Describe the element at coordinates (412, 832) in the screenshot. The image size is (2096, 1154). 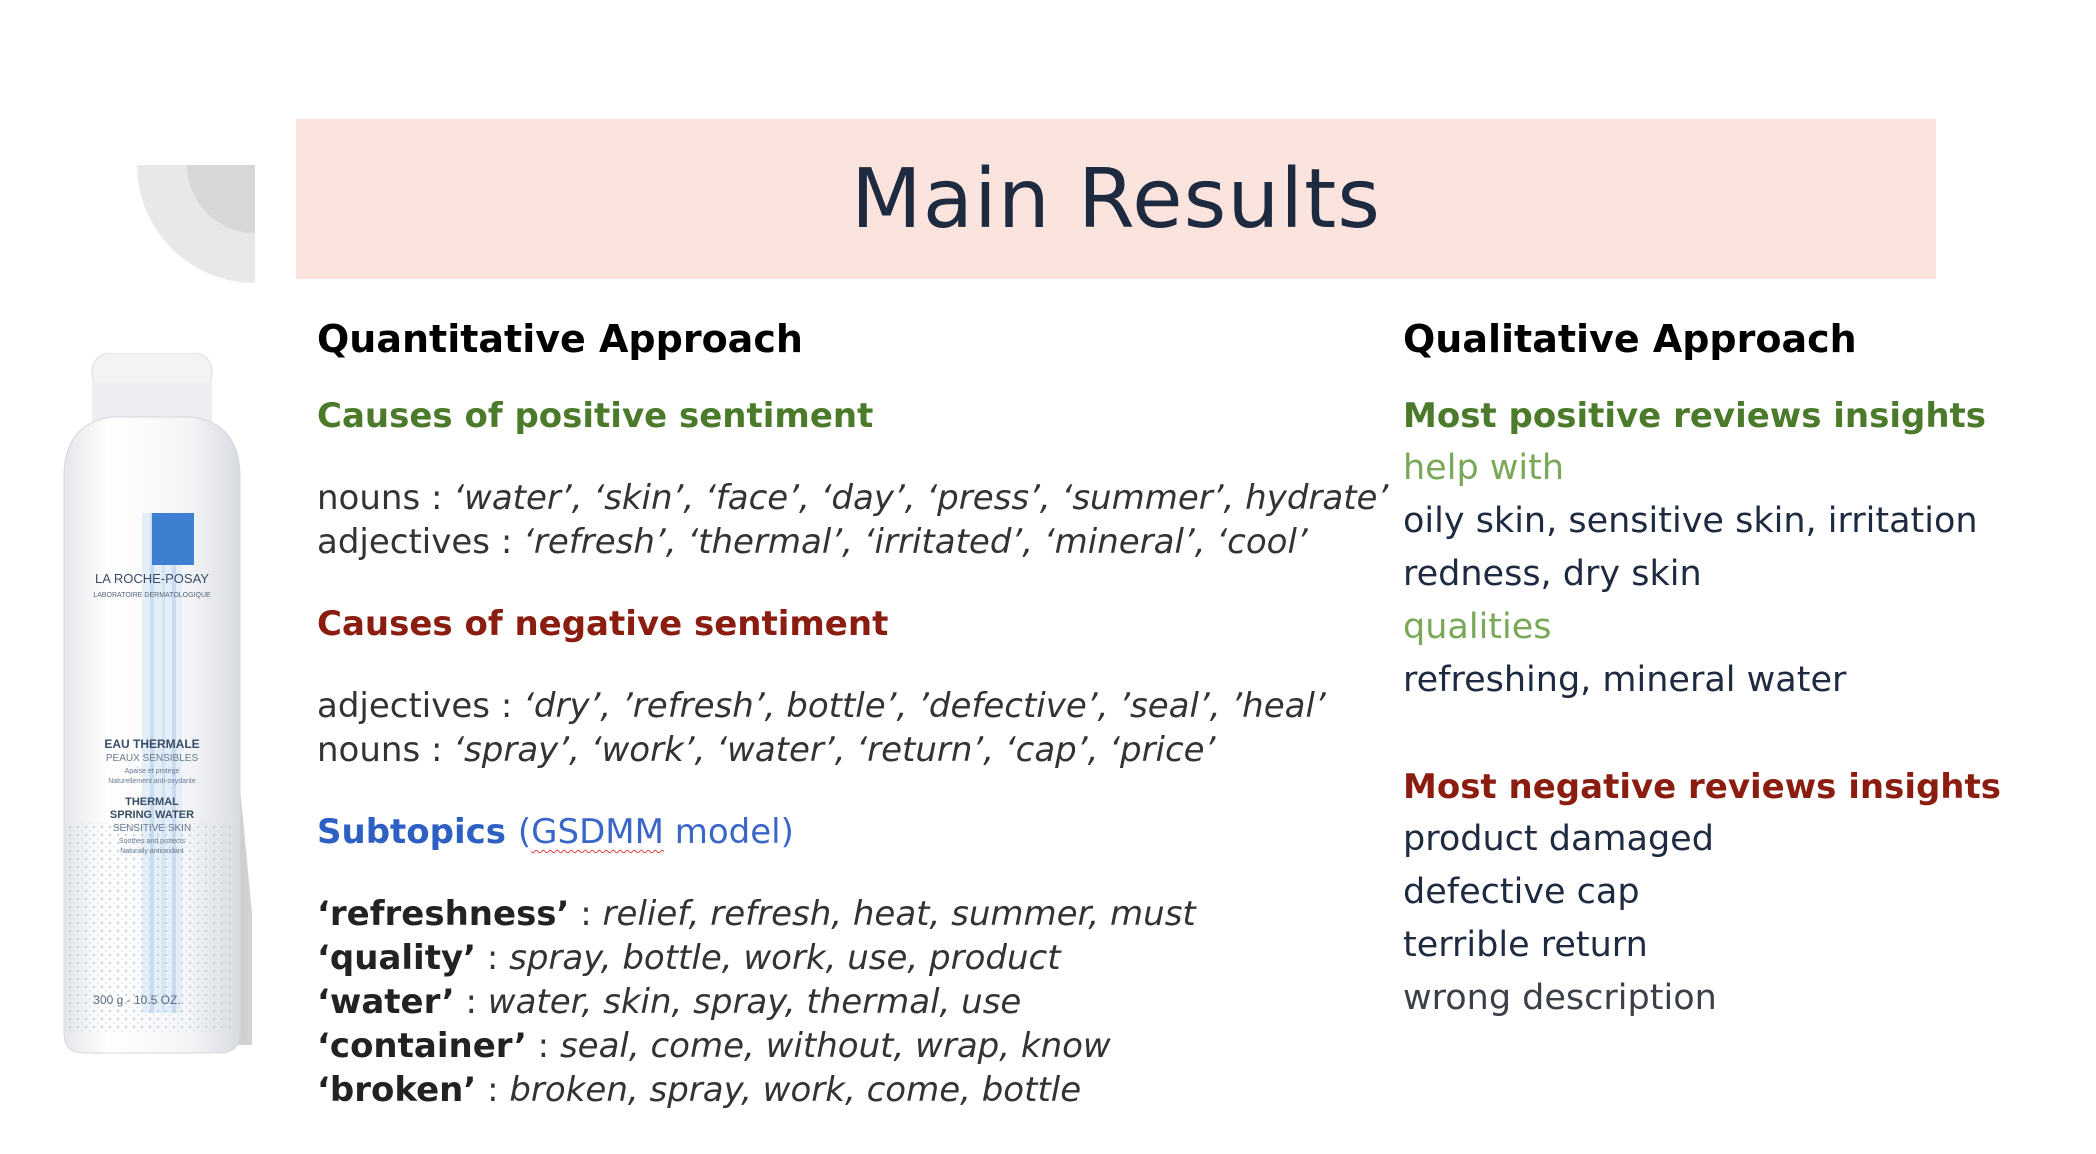
I see `subtopics-label: Subtopics` at that location.